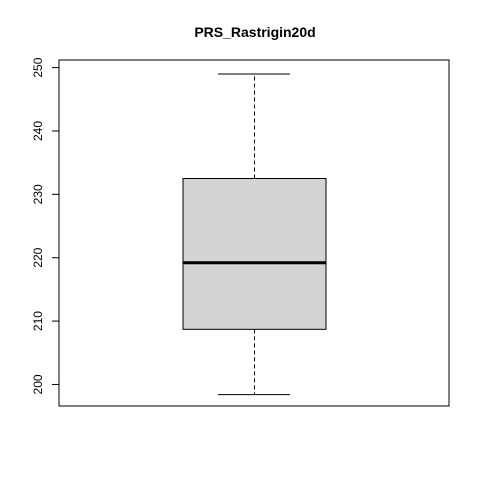 Image resolution: width=480 pixels, height=480 pixels. I want to click on y-tick-label: 210, so click(38, 321).